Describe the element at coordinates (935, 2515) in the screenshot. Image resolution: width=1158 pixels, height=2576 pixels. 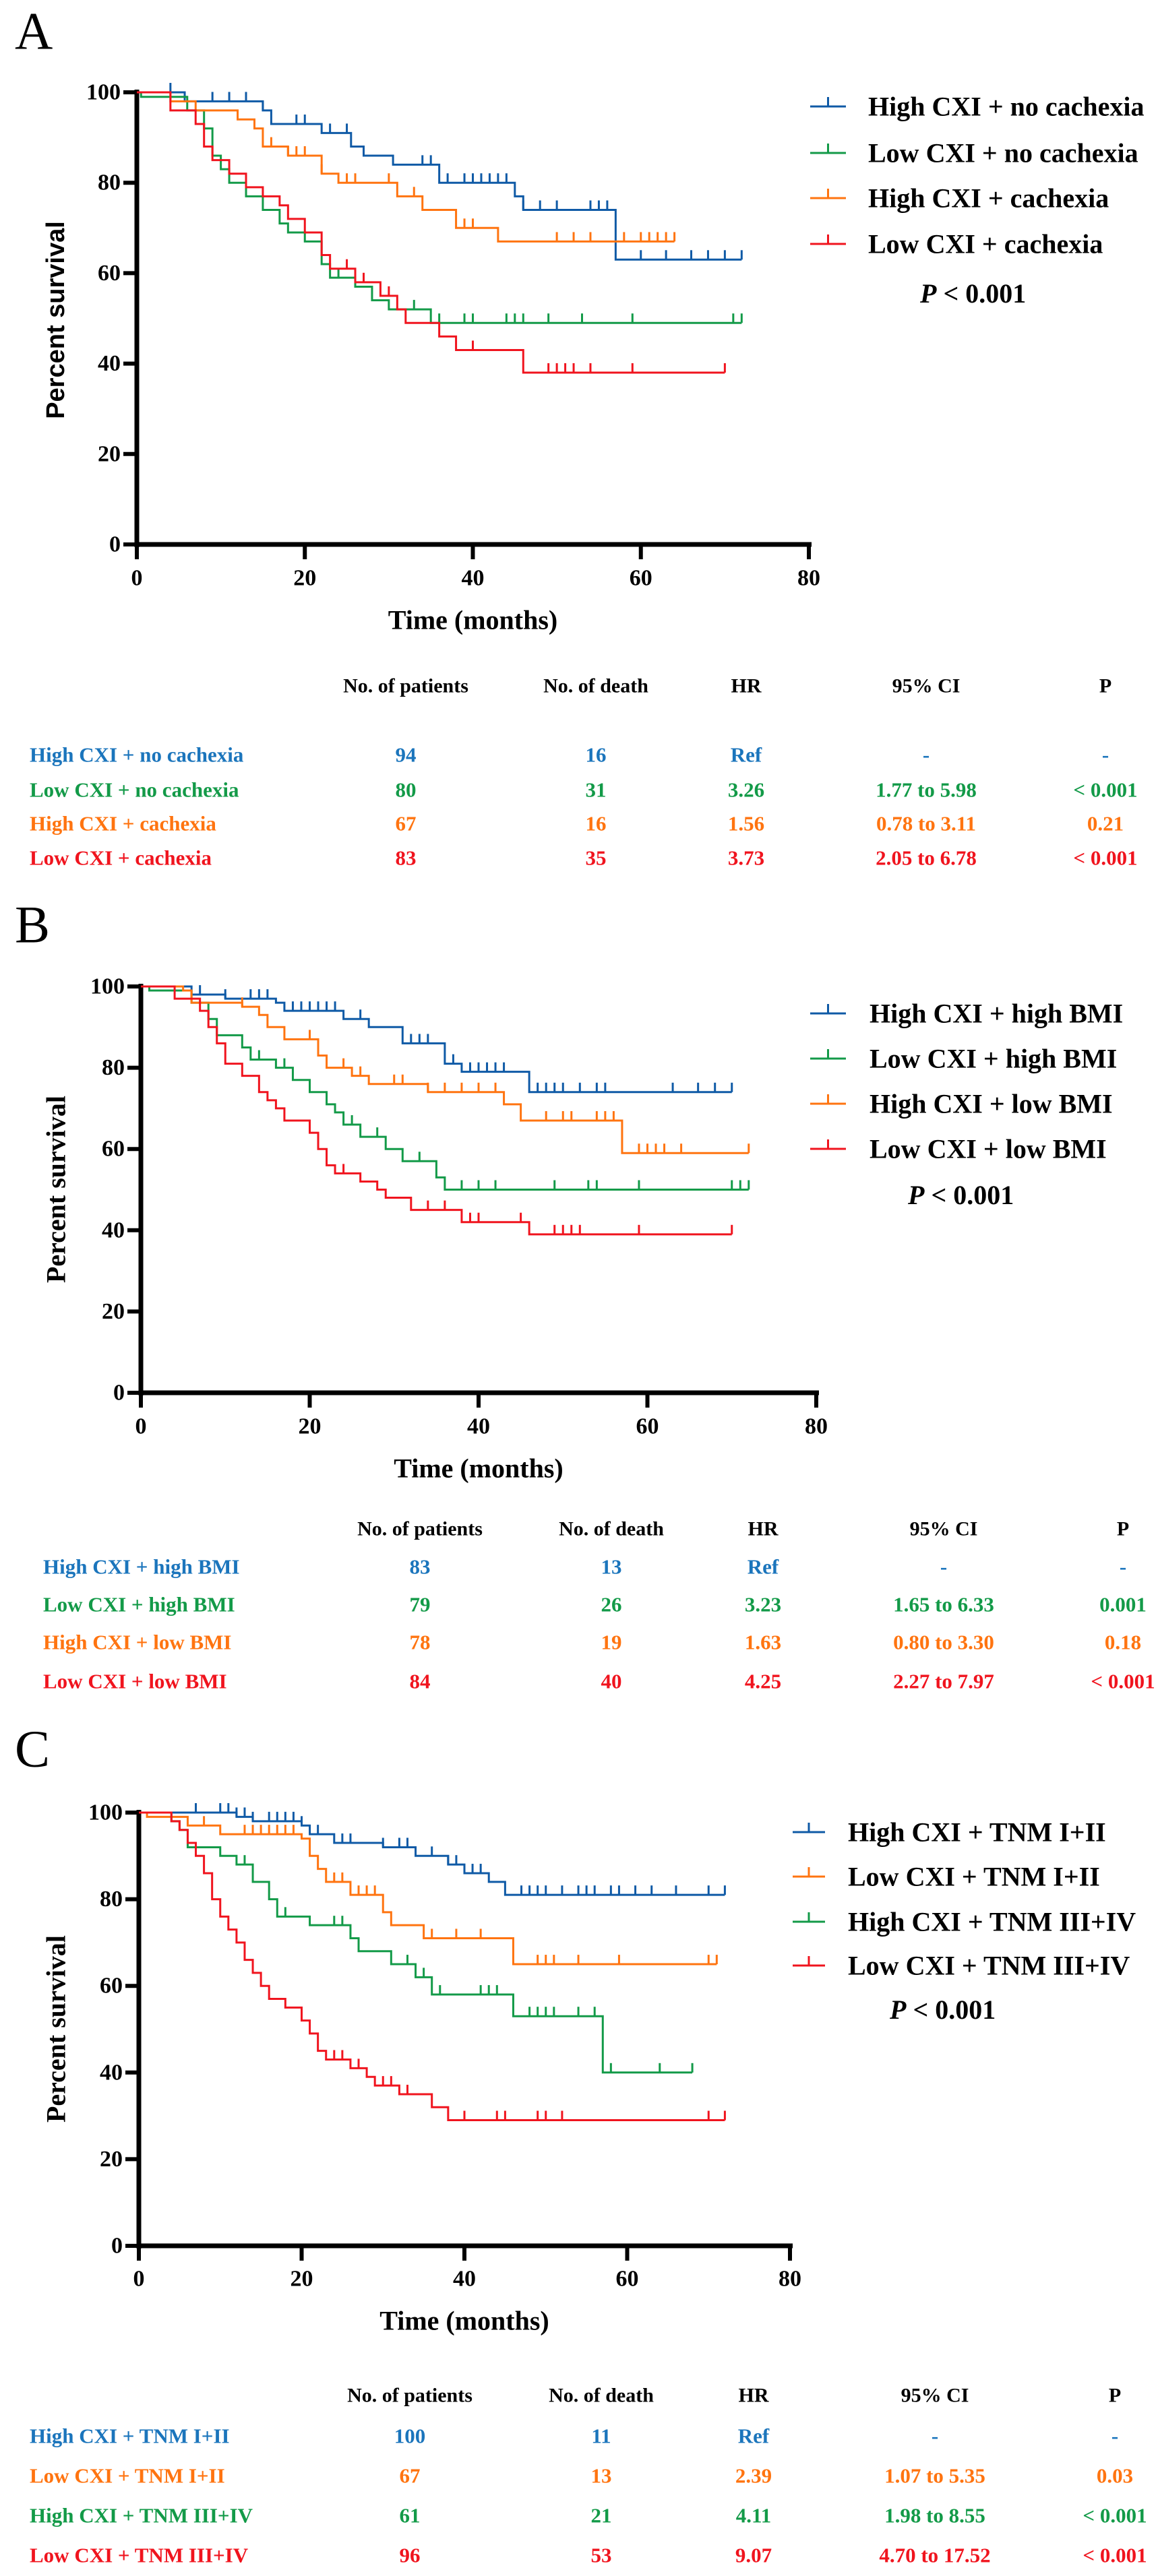
I see `cell-ci: 1.98 to 8.55` at that location.